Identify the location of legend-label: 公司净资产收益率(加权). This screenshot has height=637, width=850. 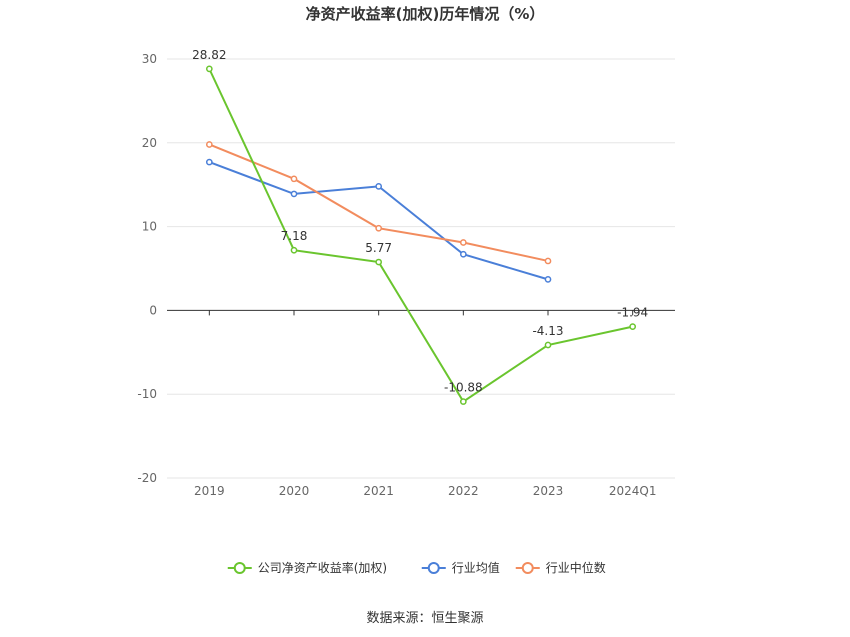
(322, 567).